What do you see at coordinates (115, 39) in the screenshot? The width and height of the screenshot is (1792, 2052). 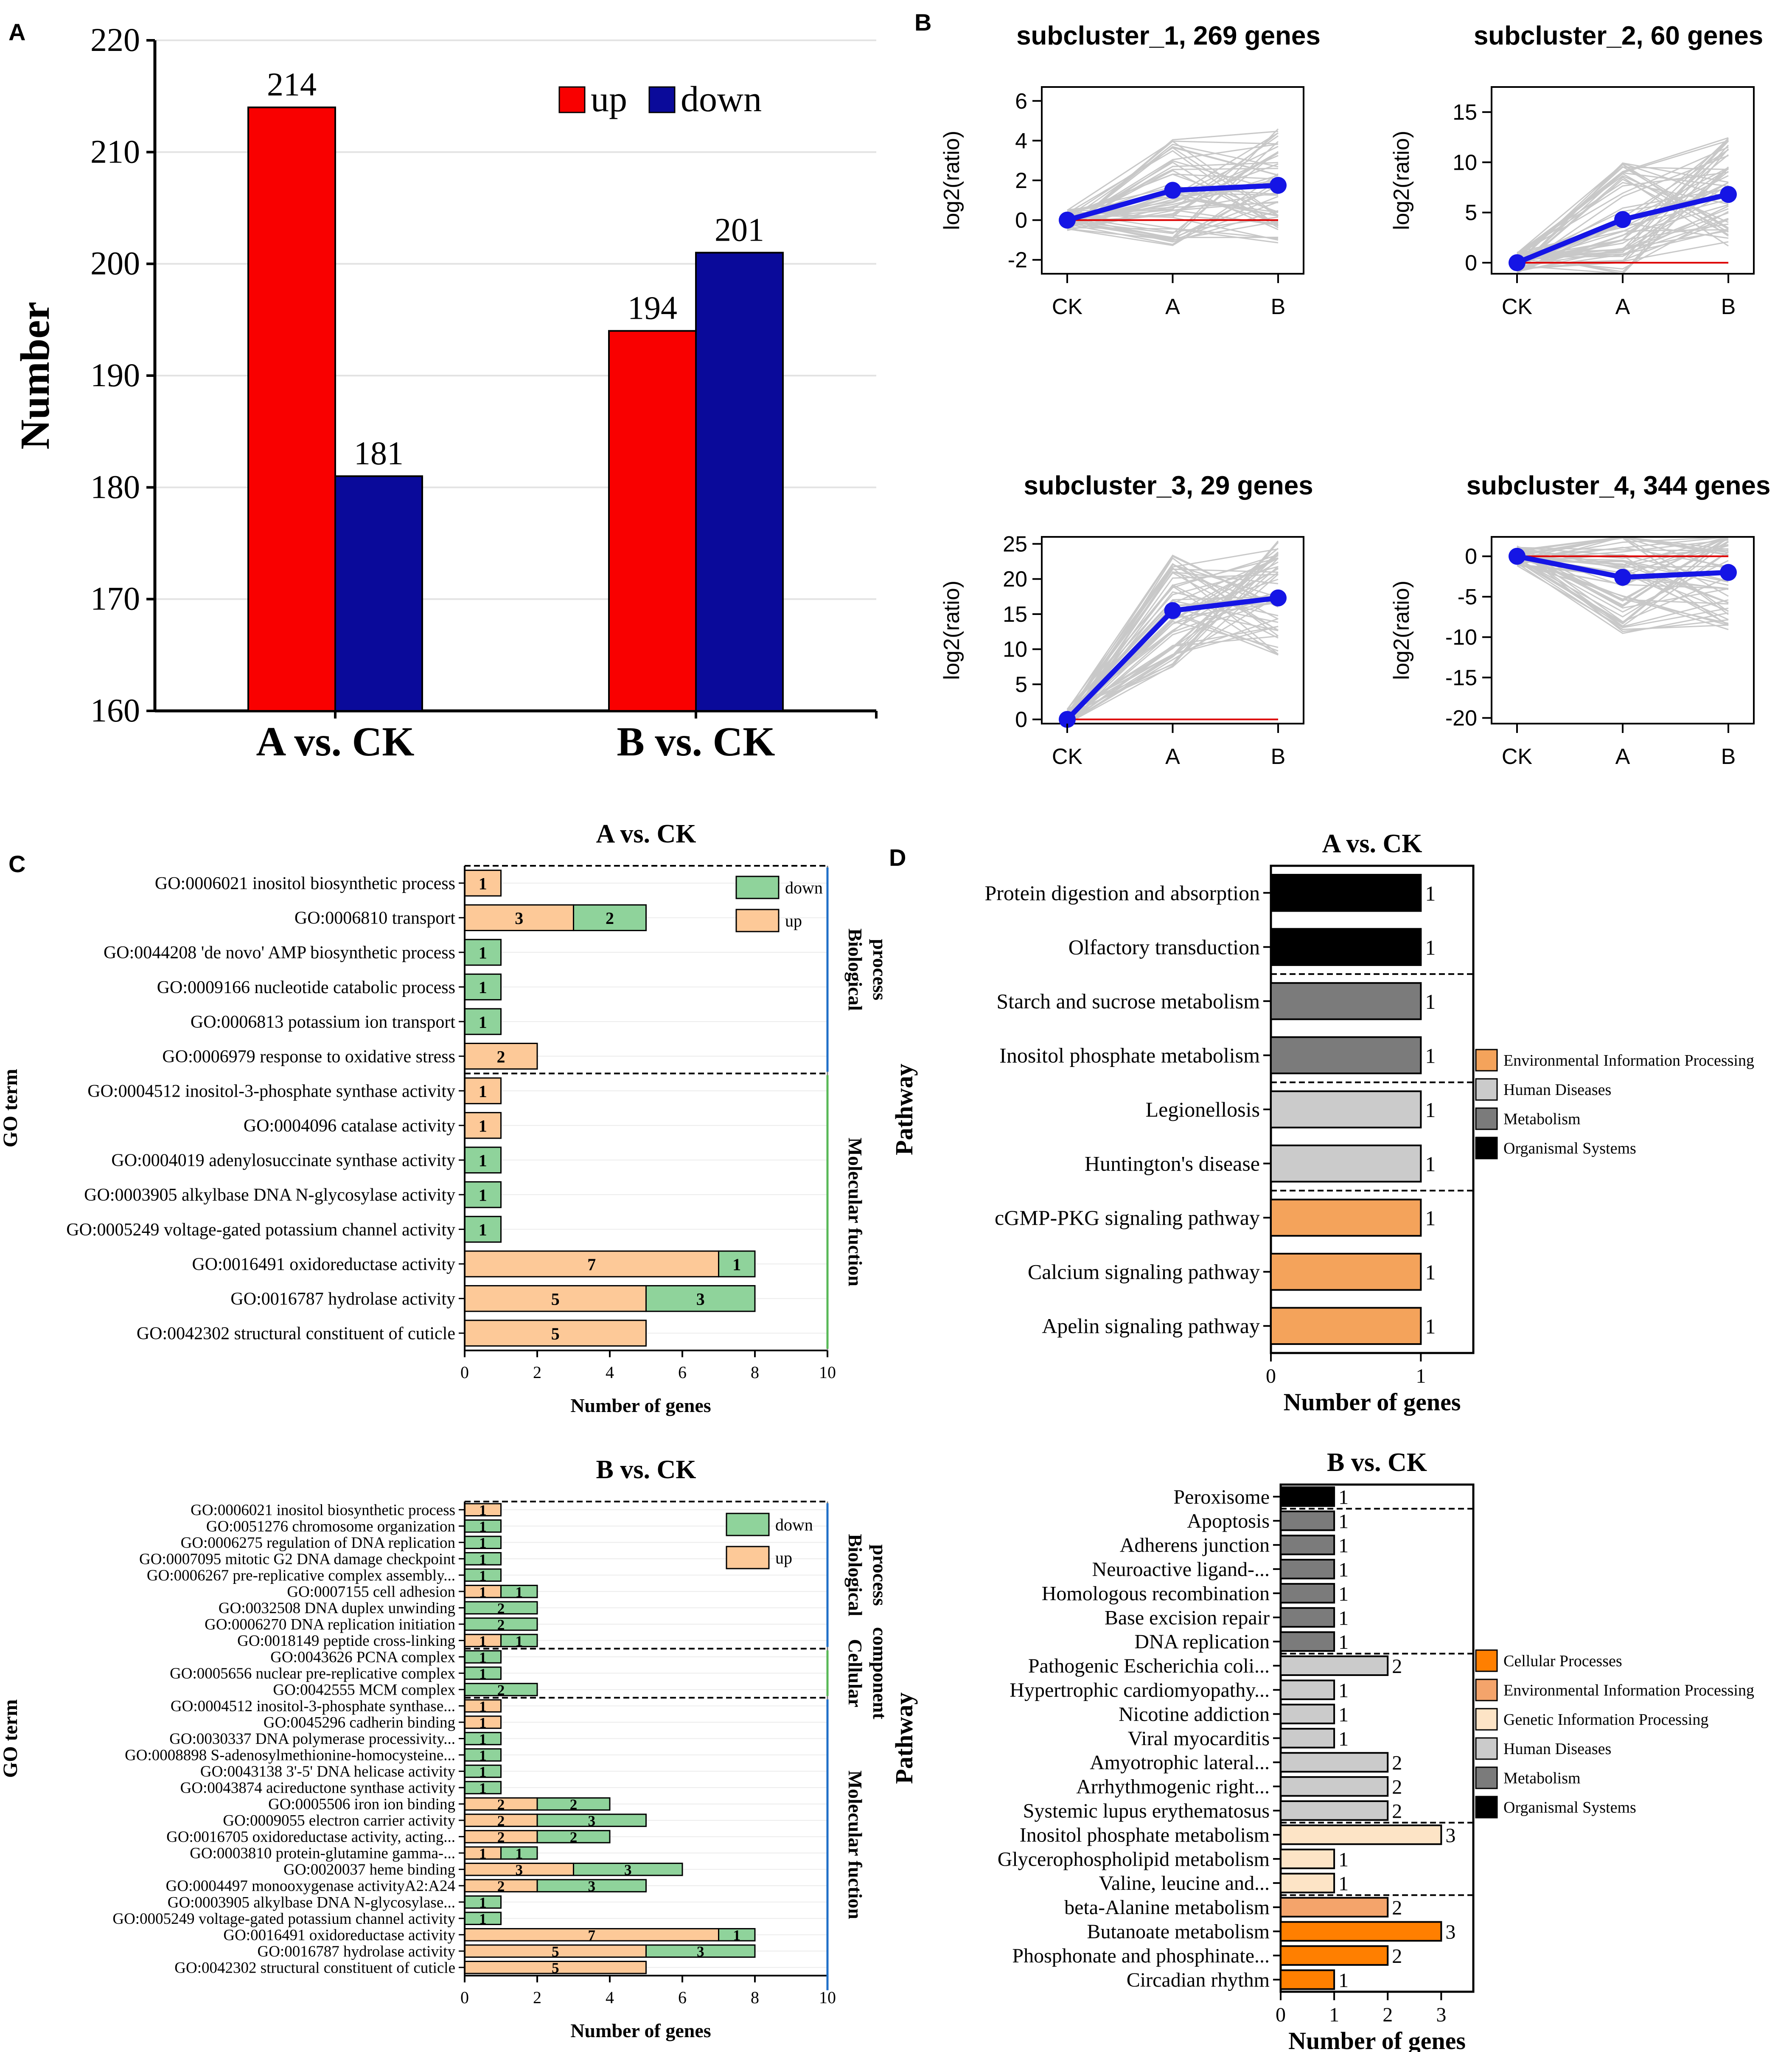 I see `y-tick-label: 220` at bounding box center [115, 39].